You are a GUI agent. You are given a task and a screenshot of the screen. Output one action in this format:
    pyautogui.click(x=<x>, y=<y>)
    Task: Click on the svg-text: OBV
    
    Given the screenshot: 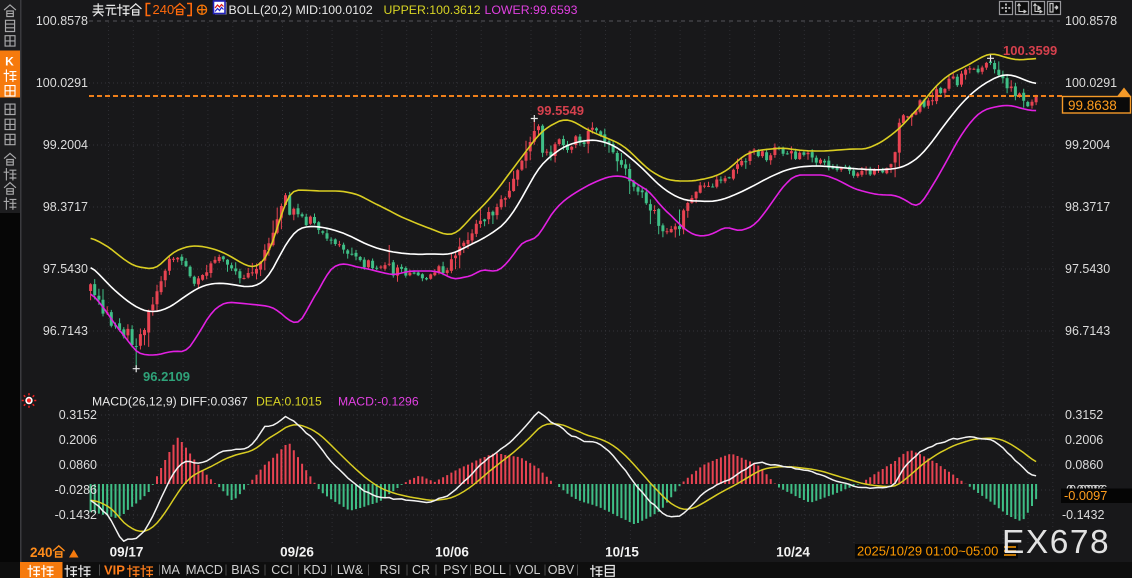 What is the action you would take?
    pyautogui.click(x=561, y=570)
    